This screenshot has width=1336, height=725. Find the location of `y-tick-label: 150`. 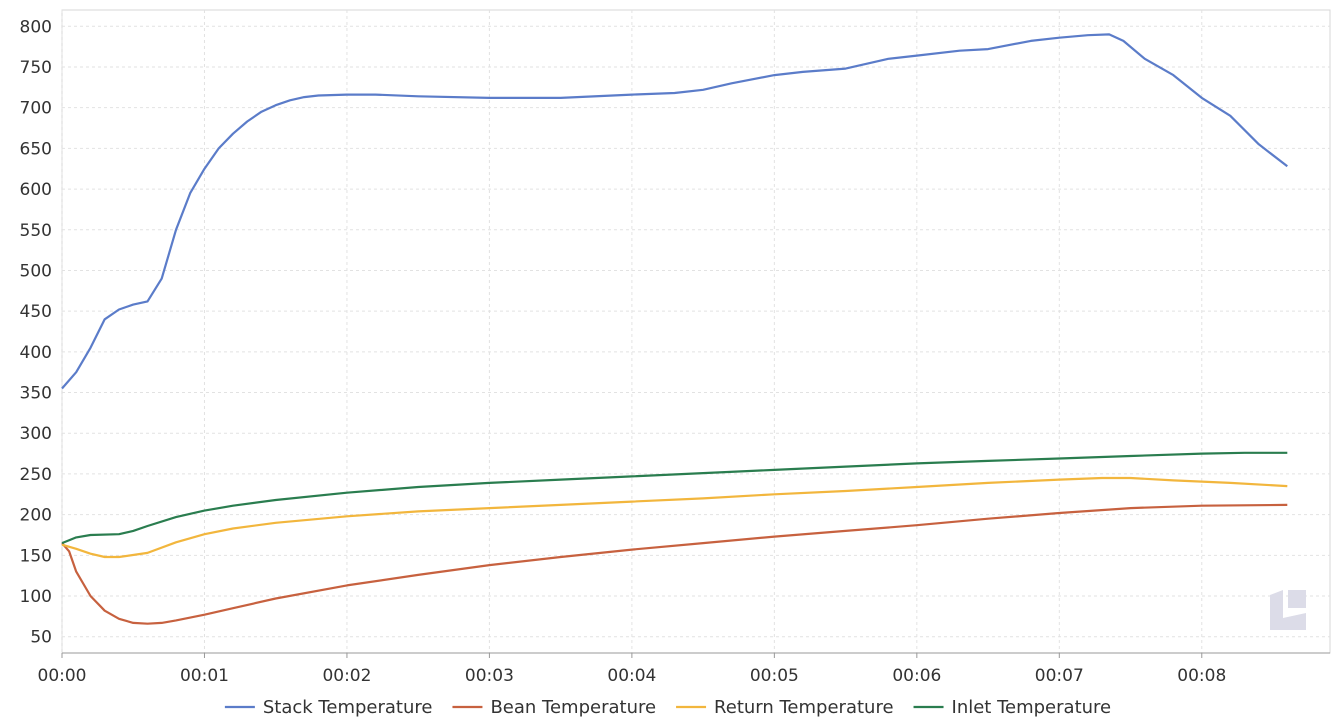

y-tick-label: 150 is located at coordinates (36, 556).